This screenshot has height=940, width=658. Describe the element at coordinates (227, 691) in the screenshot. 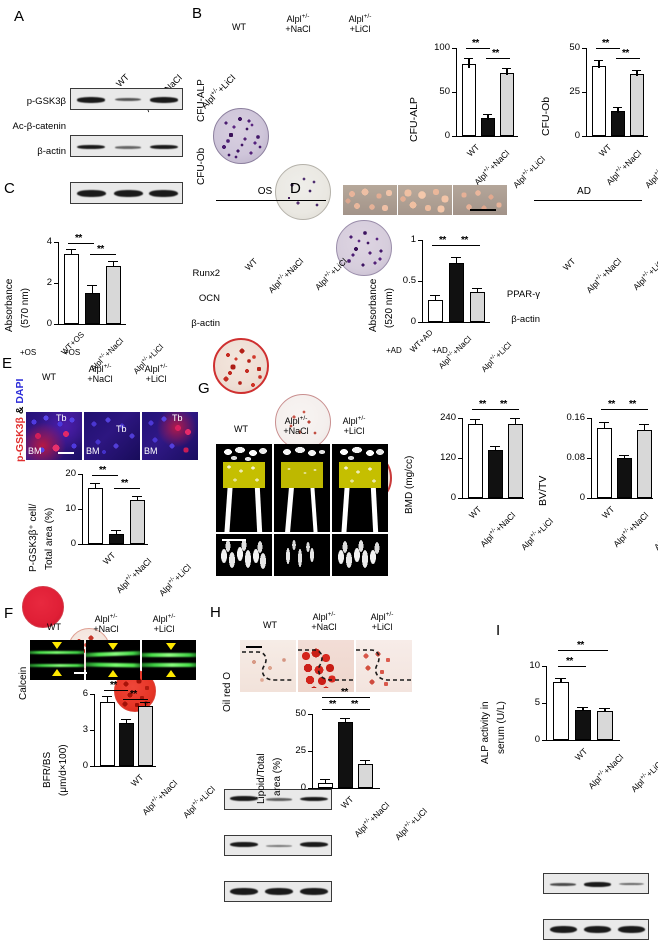

I see `panel-h-side-label: Oil red O` at that location.